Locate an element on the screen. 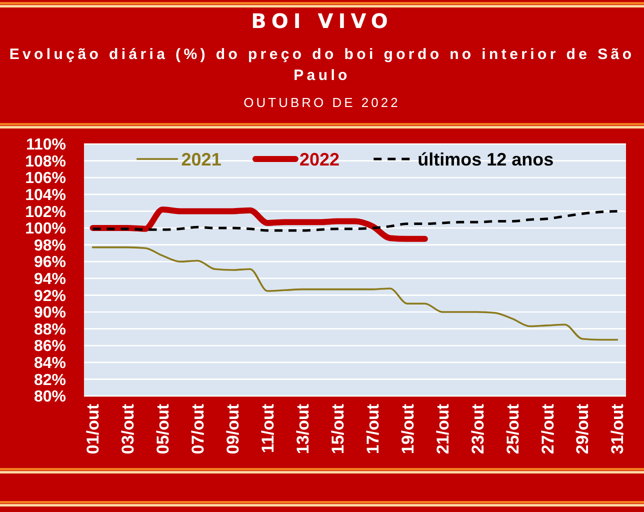 This screenshot has width=644, height=512. legend-label: 2021 is located at coordinates (201, 159).